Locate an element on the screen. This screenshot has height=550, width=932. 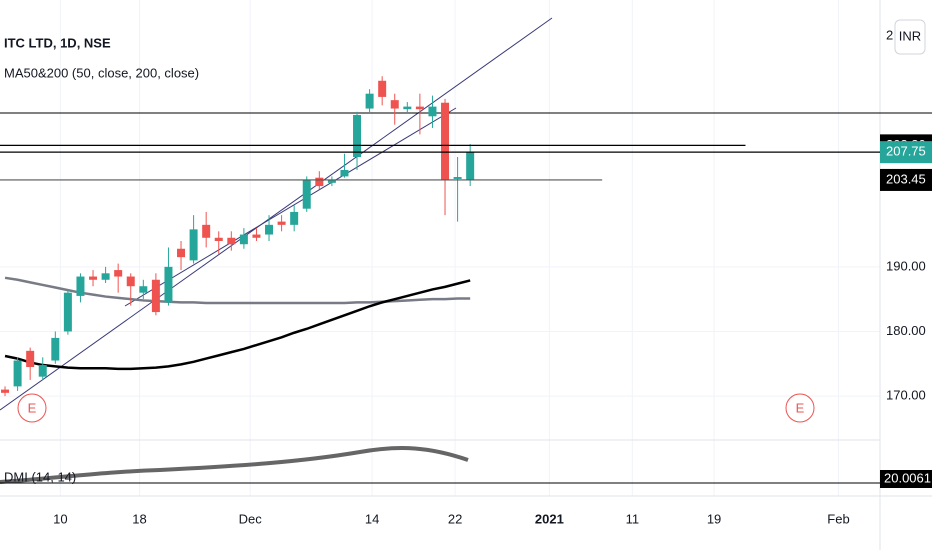
price-label: 207.75 is located at coordinates (906, 151).